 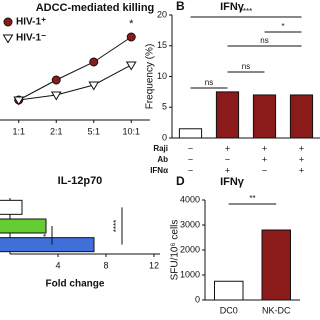 I want to click on row-label: Ab, so click(x=162, y=159).